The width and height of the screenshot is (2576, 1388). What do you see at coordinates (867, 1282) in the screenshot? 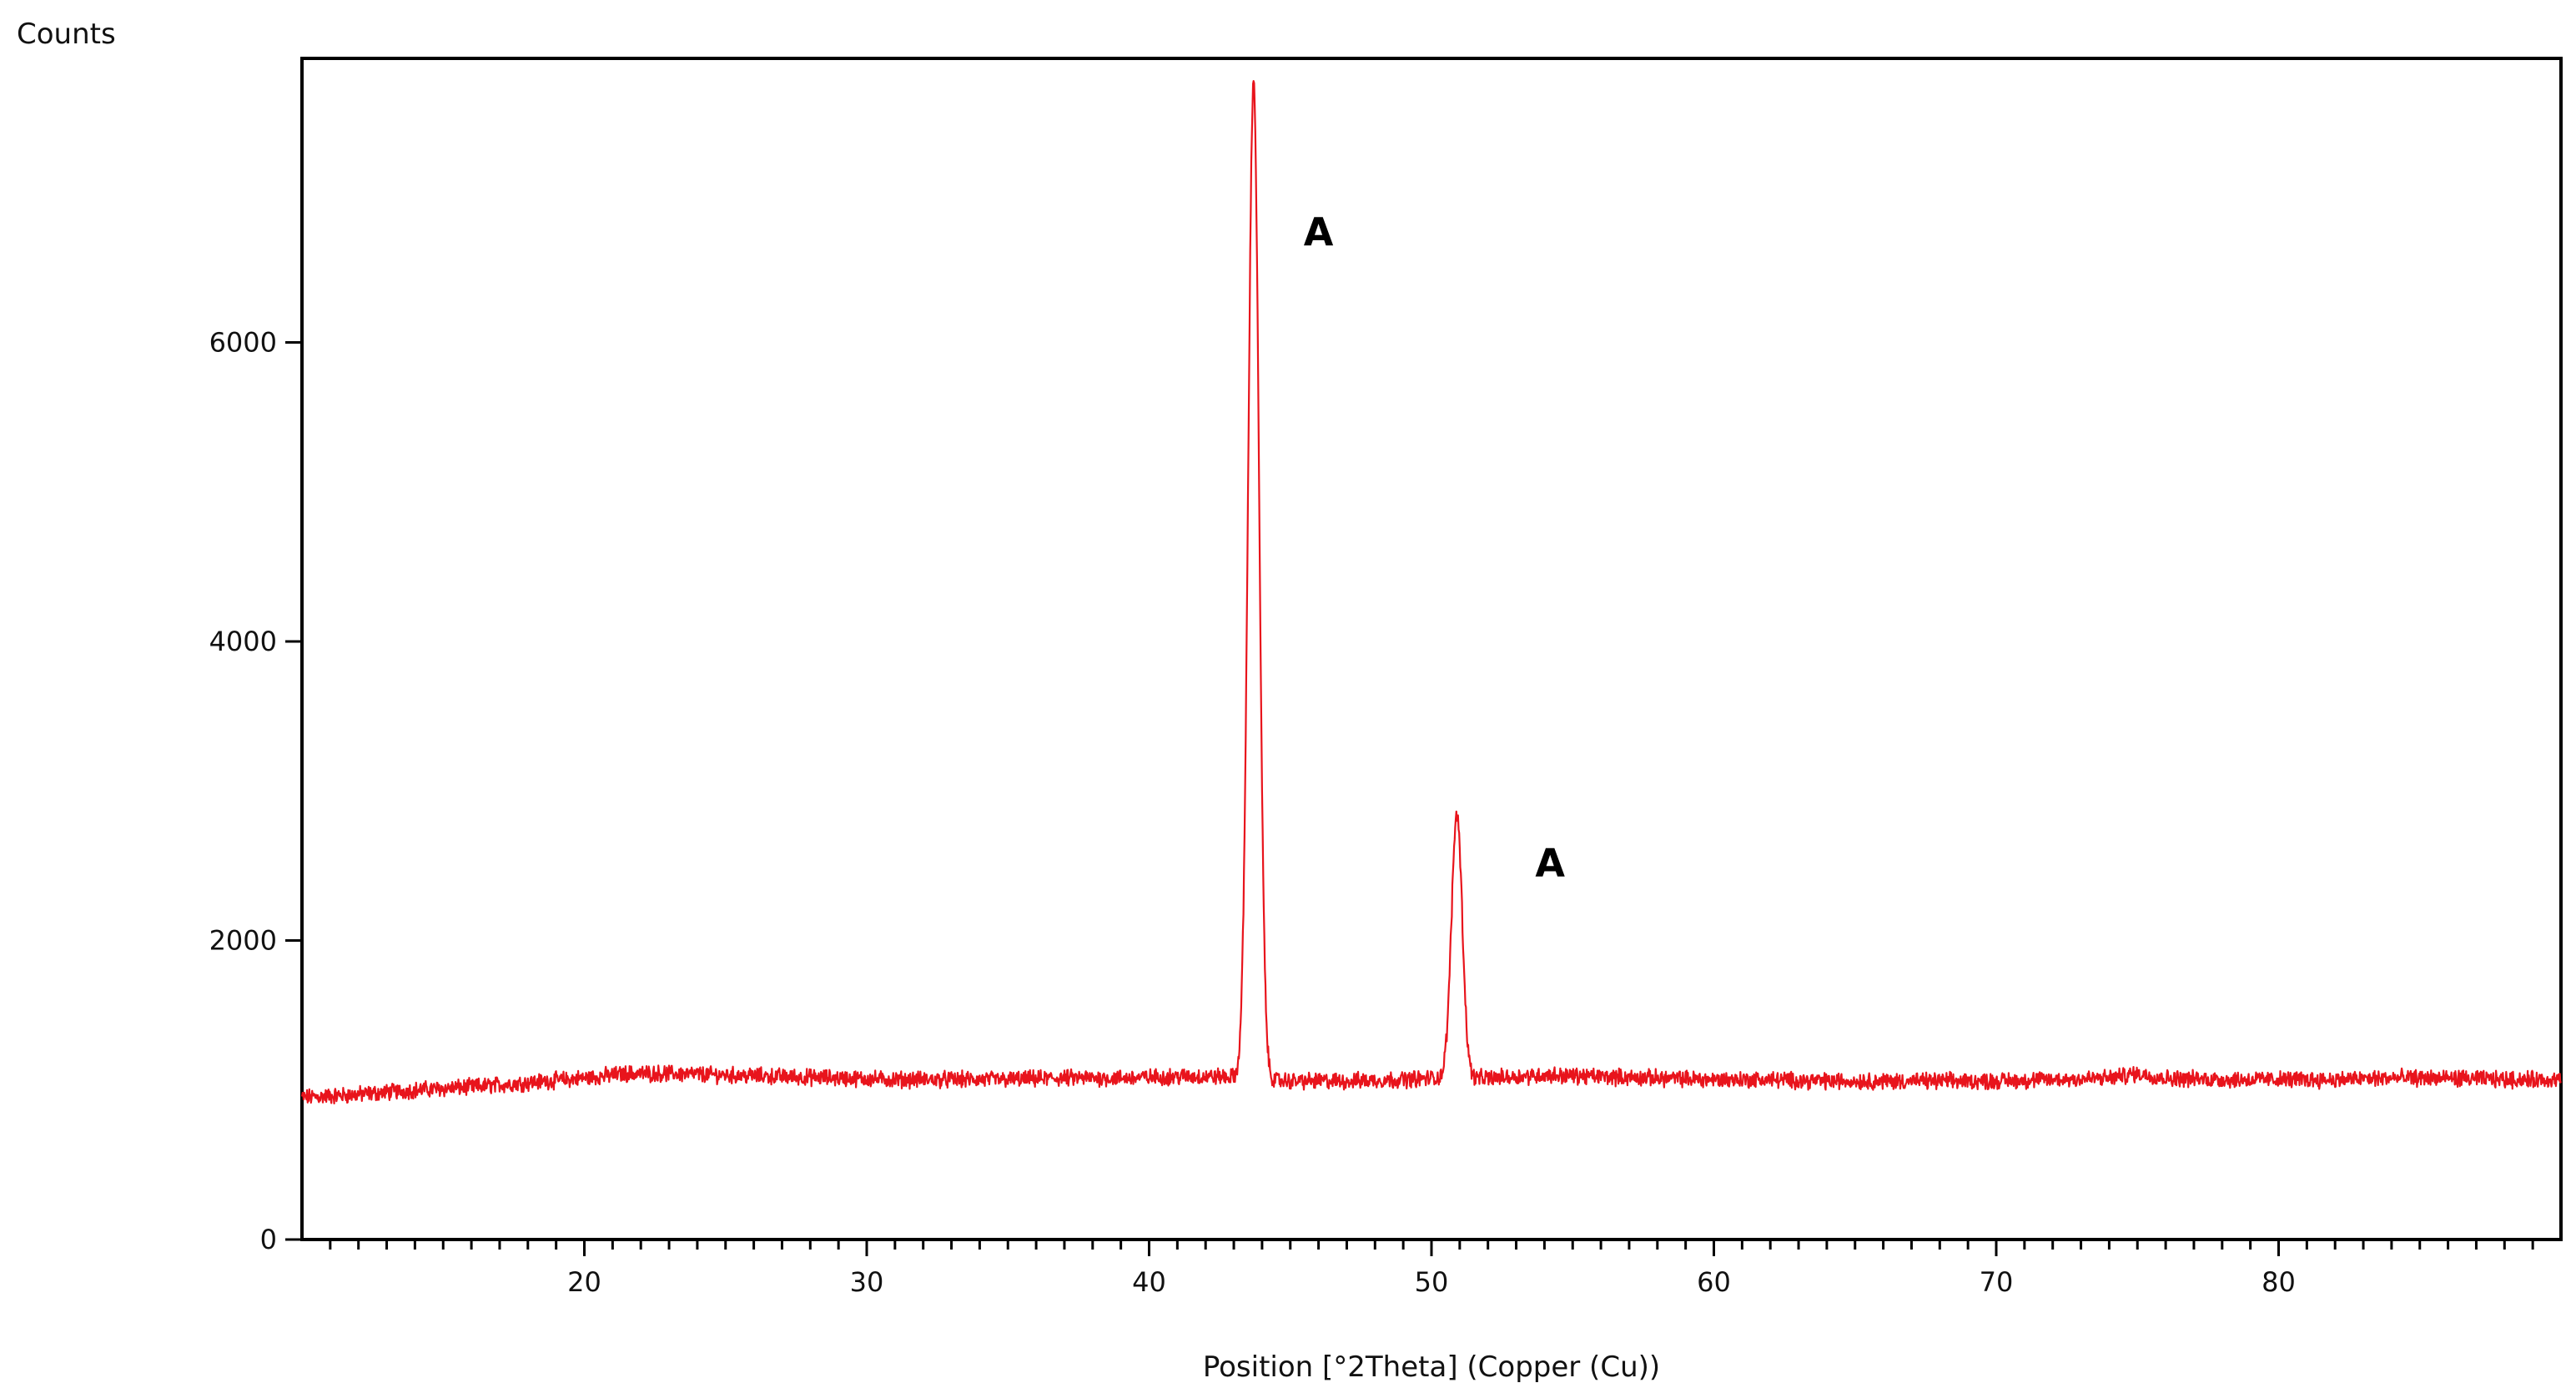
I see `x-tick-label: 30` at bounding box center [867, 1282].